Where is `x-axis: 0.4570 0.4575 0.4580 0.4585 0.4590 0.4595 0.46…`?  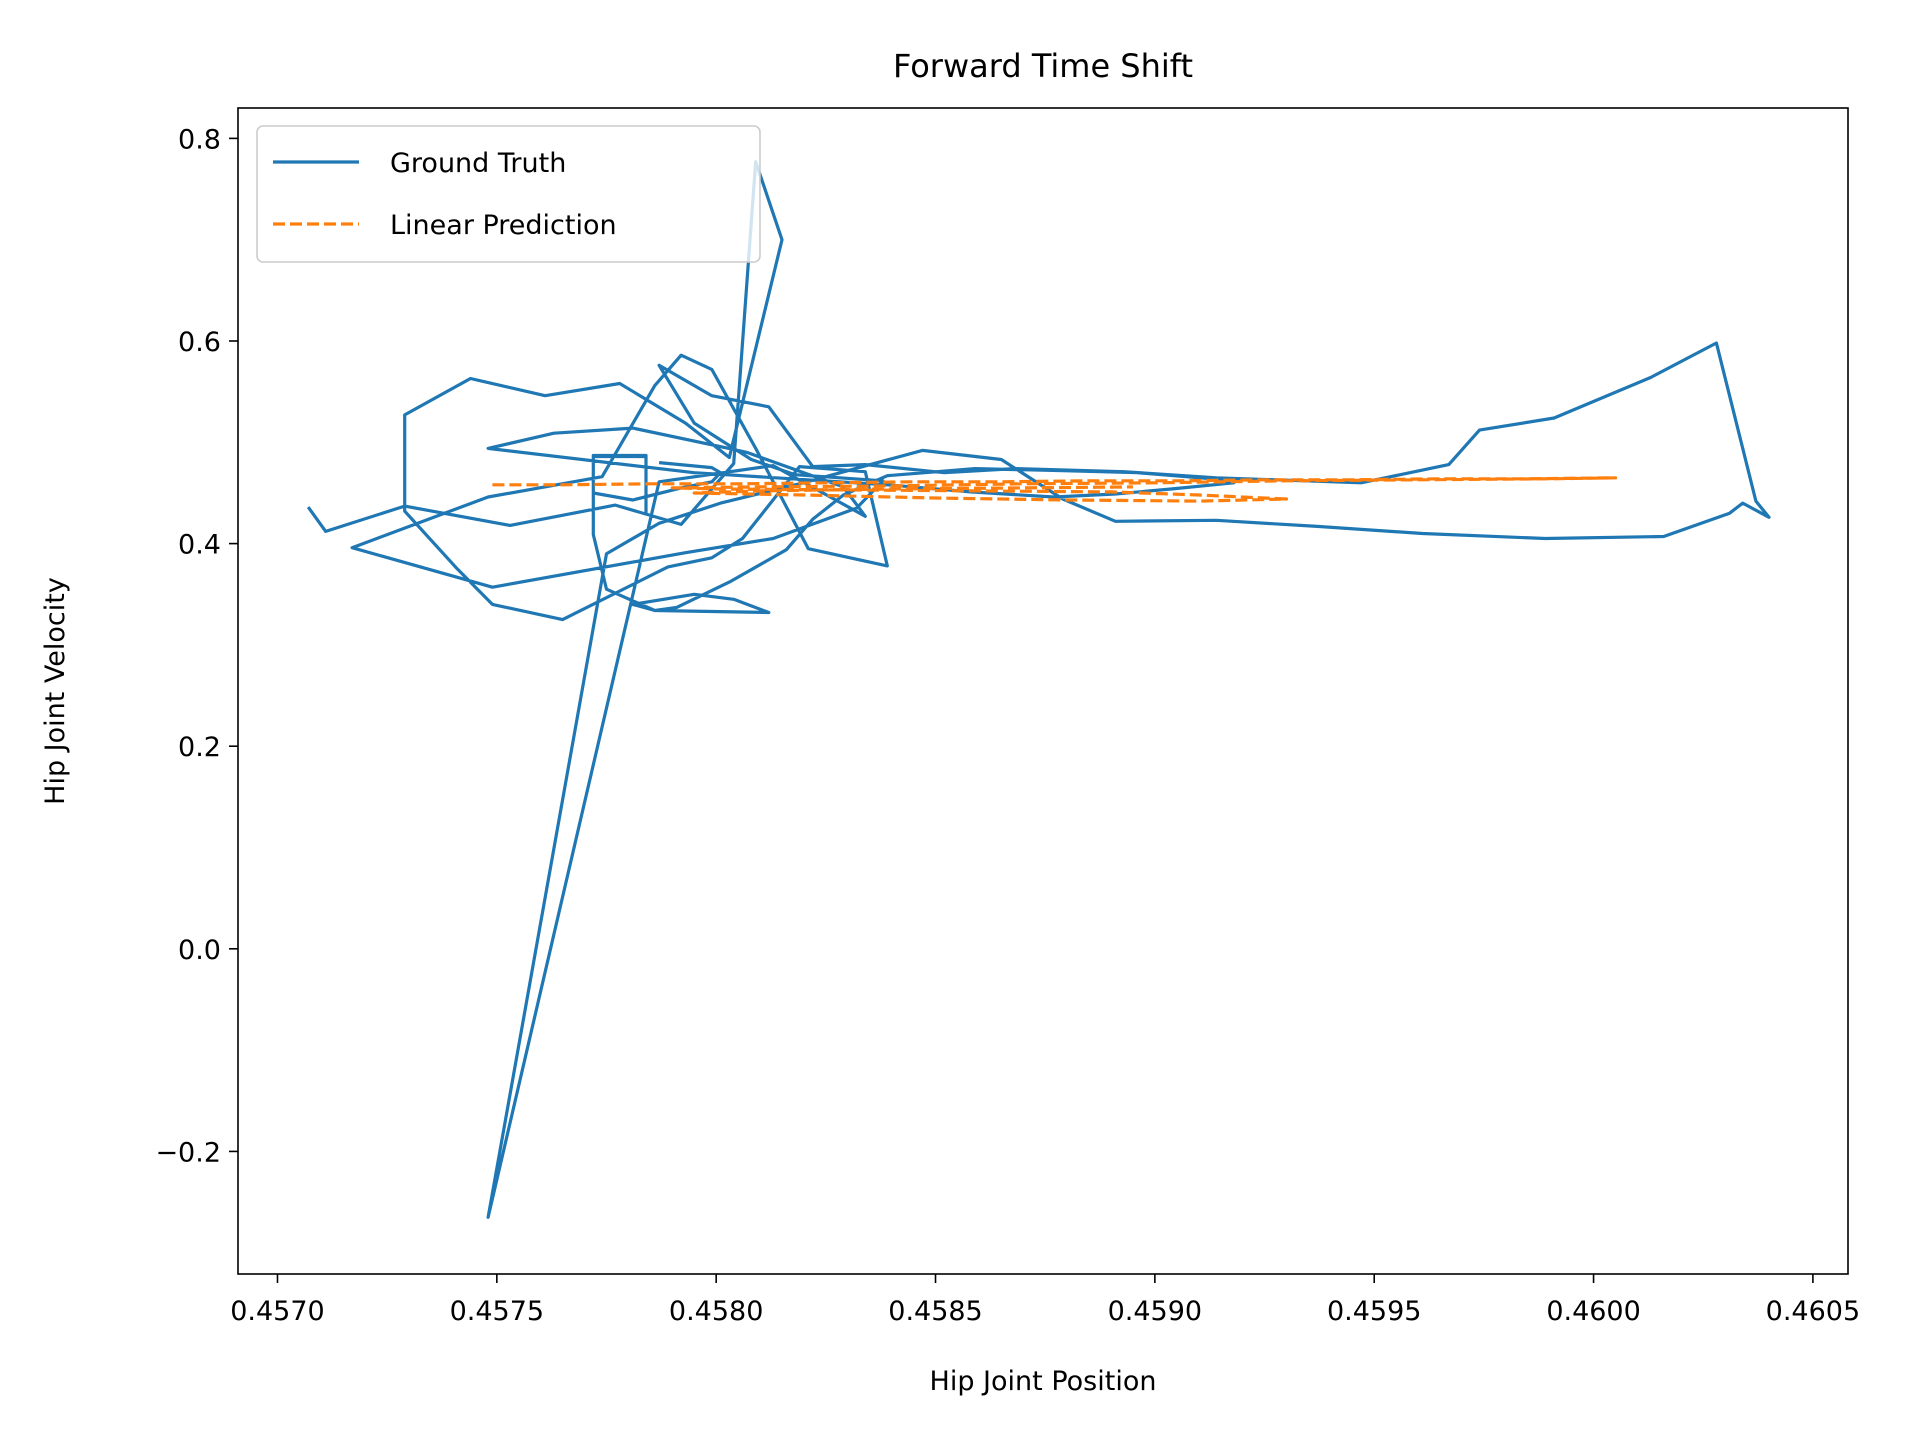
x-axis: 0.4570 0.4575 0.4580 0.4585 0.4590 0.4595 0.46… is located at coordinates (1045, 1300).